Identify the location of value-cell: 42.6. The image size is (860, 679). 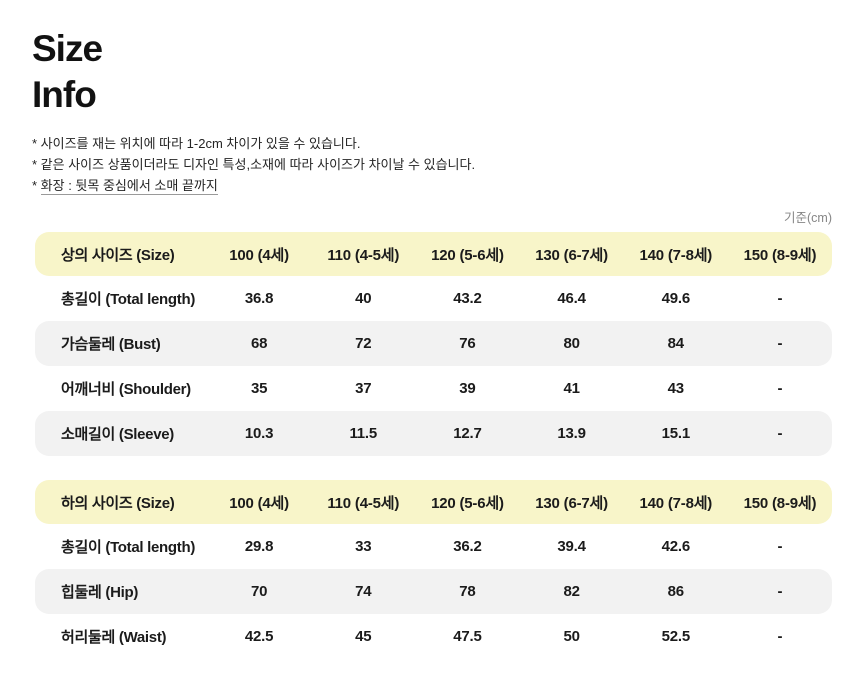
(676, 546).